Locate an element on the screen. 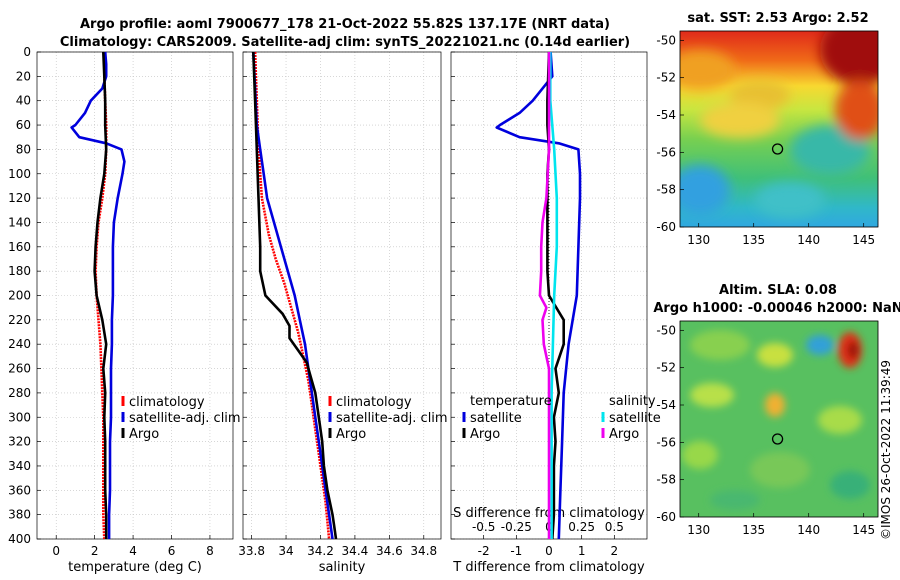 The width and height of the screenshot is (900, 580). sal-xlabel: salinity is located at coordinates (342, 567).